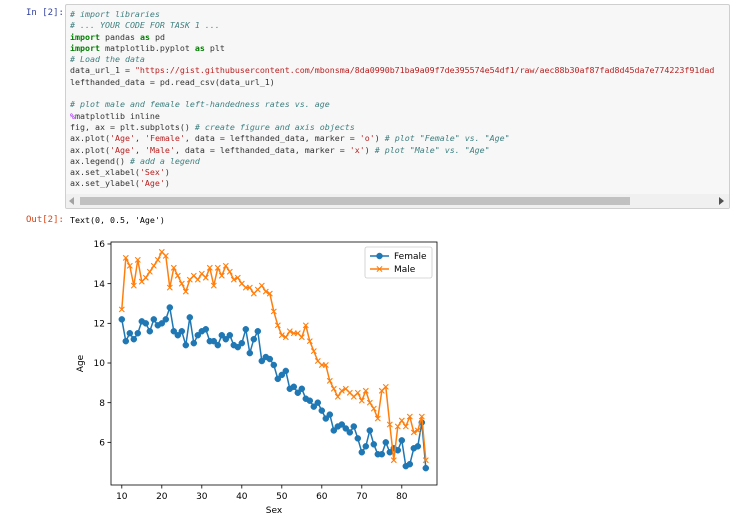 The width and height of the screenshot is (733, 524). I want to click on x-tick-label: 80, so click(402, 497).